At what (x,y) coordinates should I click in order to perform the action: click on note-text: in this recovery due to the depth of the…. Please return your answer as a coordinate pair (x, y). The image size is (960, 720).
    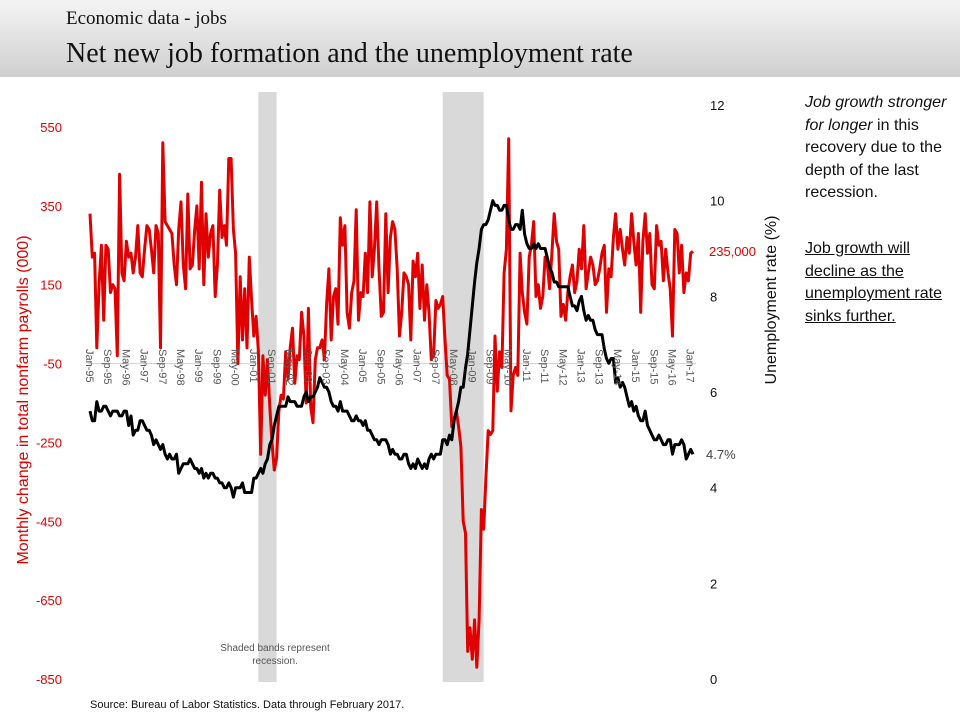
    Looking at the image, I should click on (873, 159).